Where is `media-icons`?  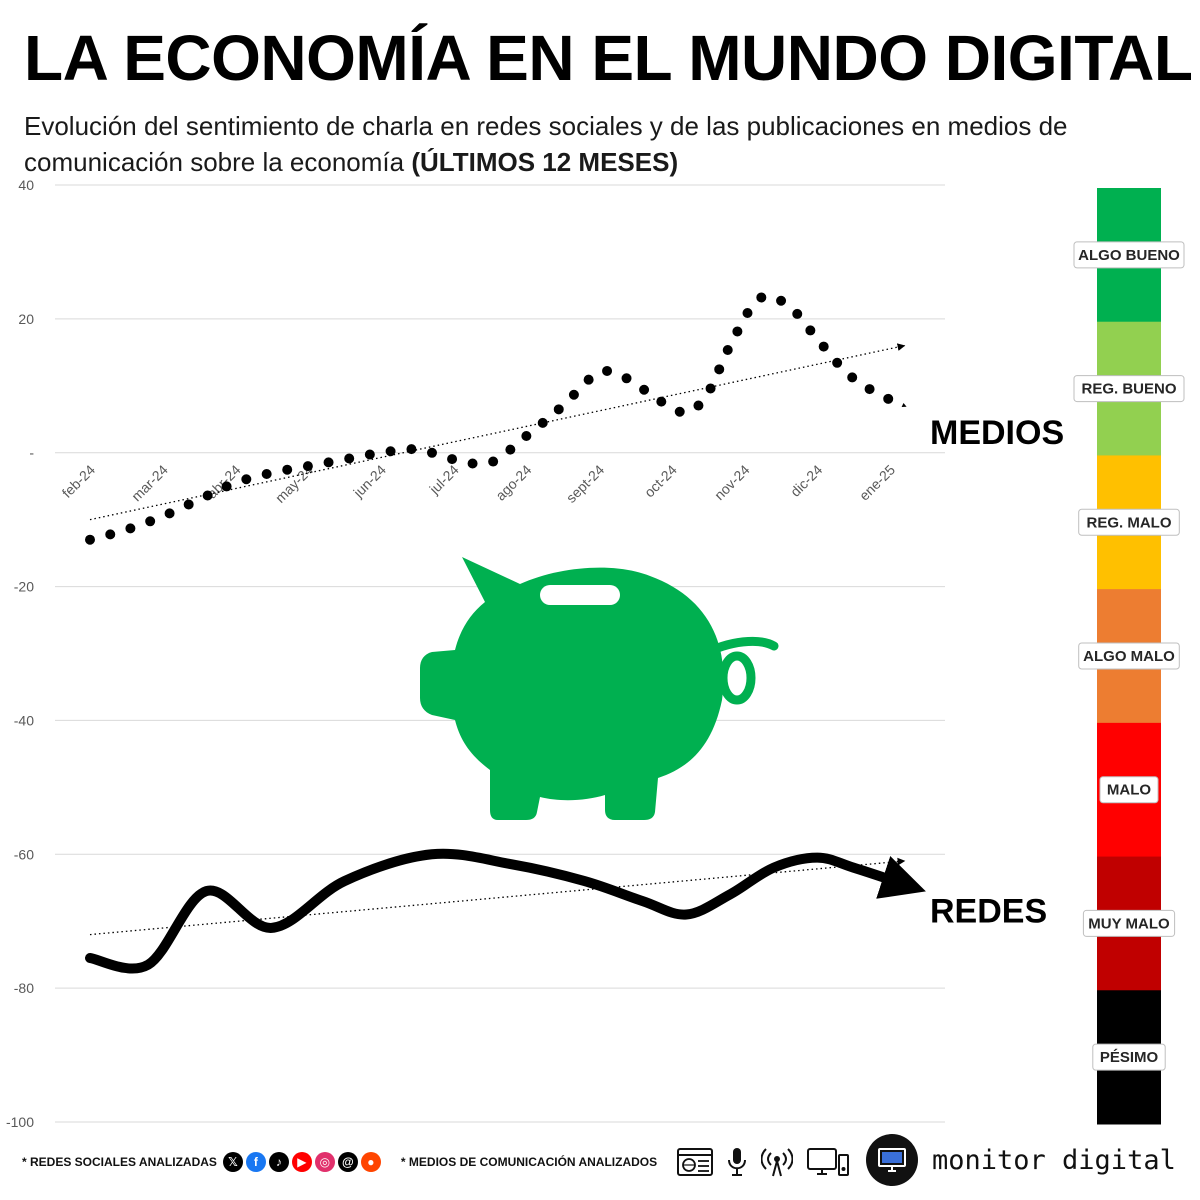
media-icons is located at coordinates (763, 1162).